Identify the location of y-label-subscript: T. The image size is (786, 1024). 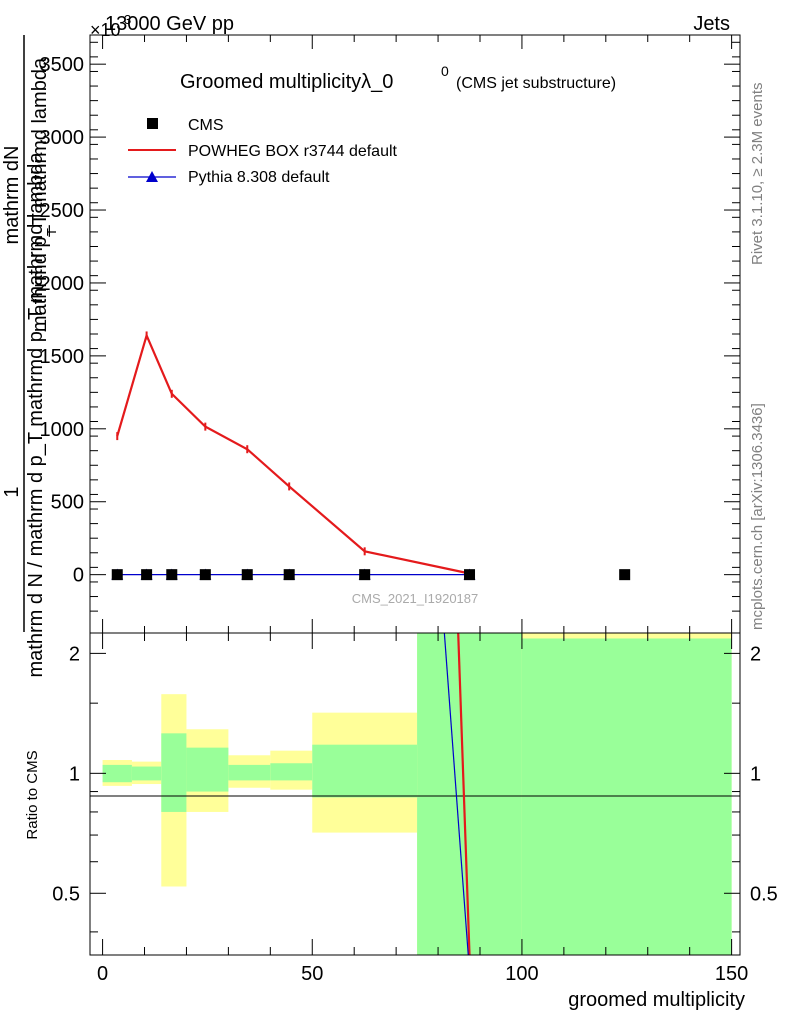
(51, 232).